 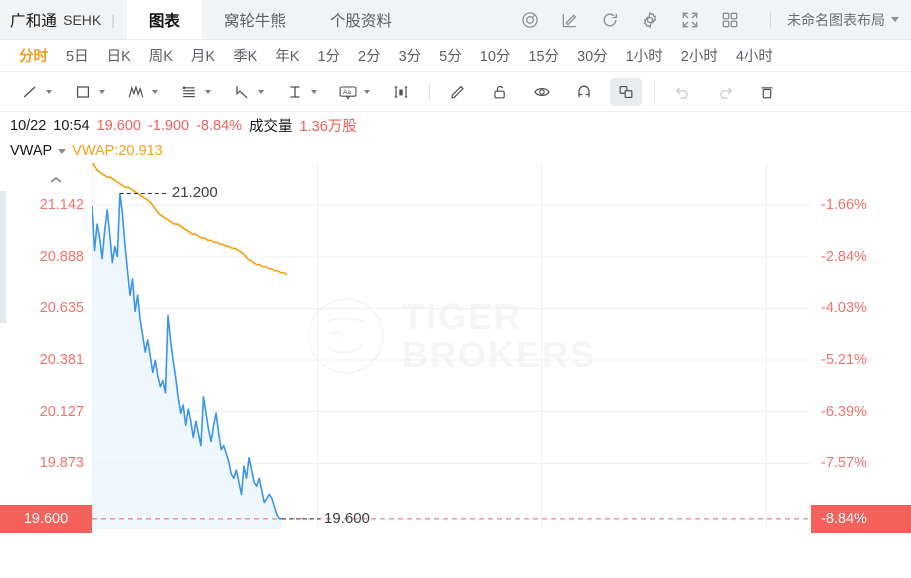 What do you see at coordinates (190, 219) in the screenshot?
I see `vwap-line` at bounding box center [190, 219].